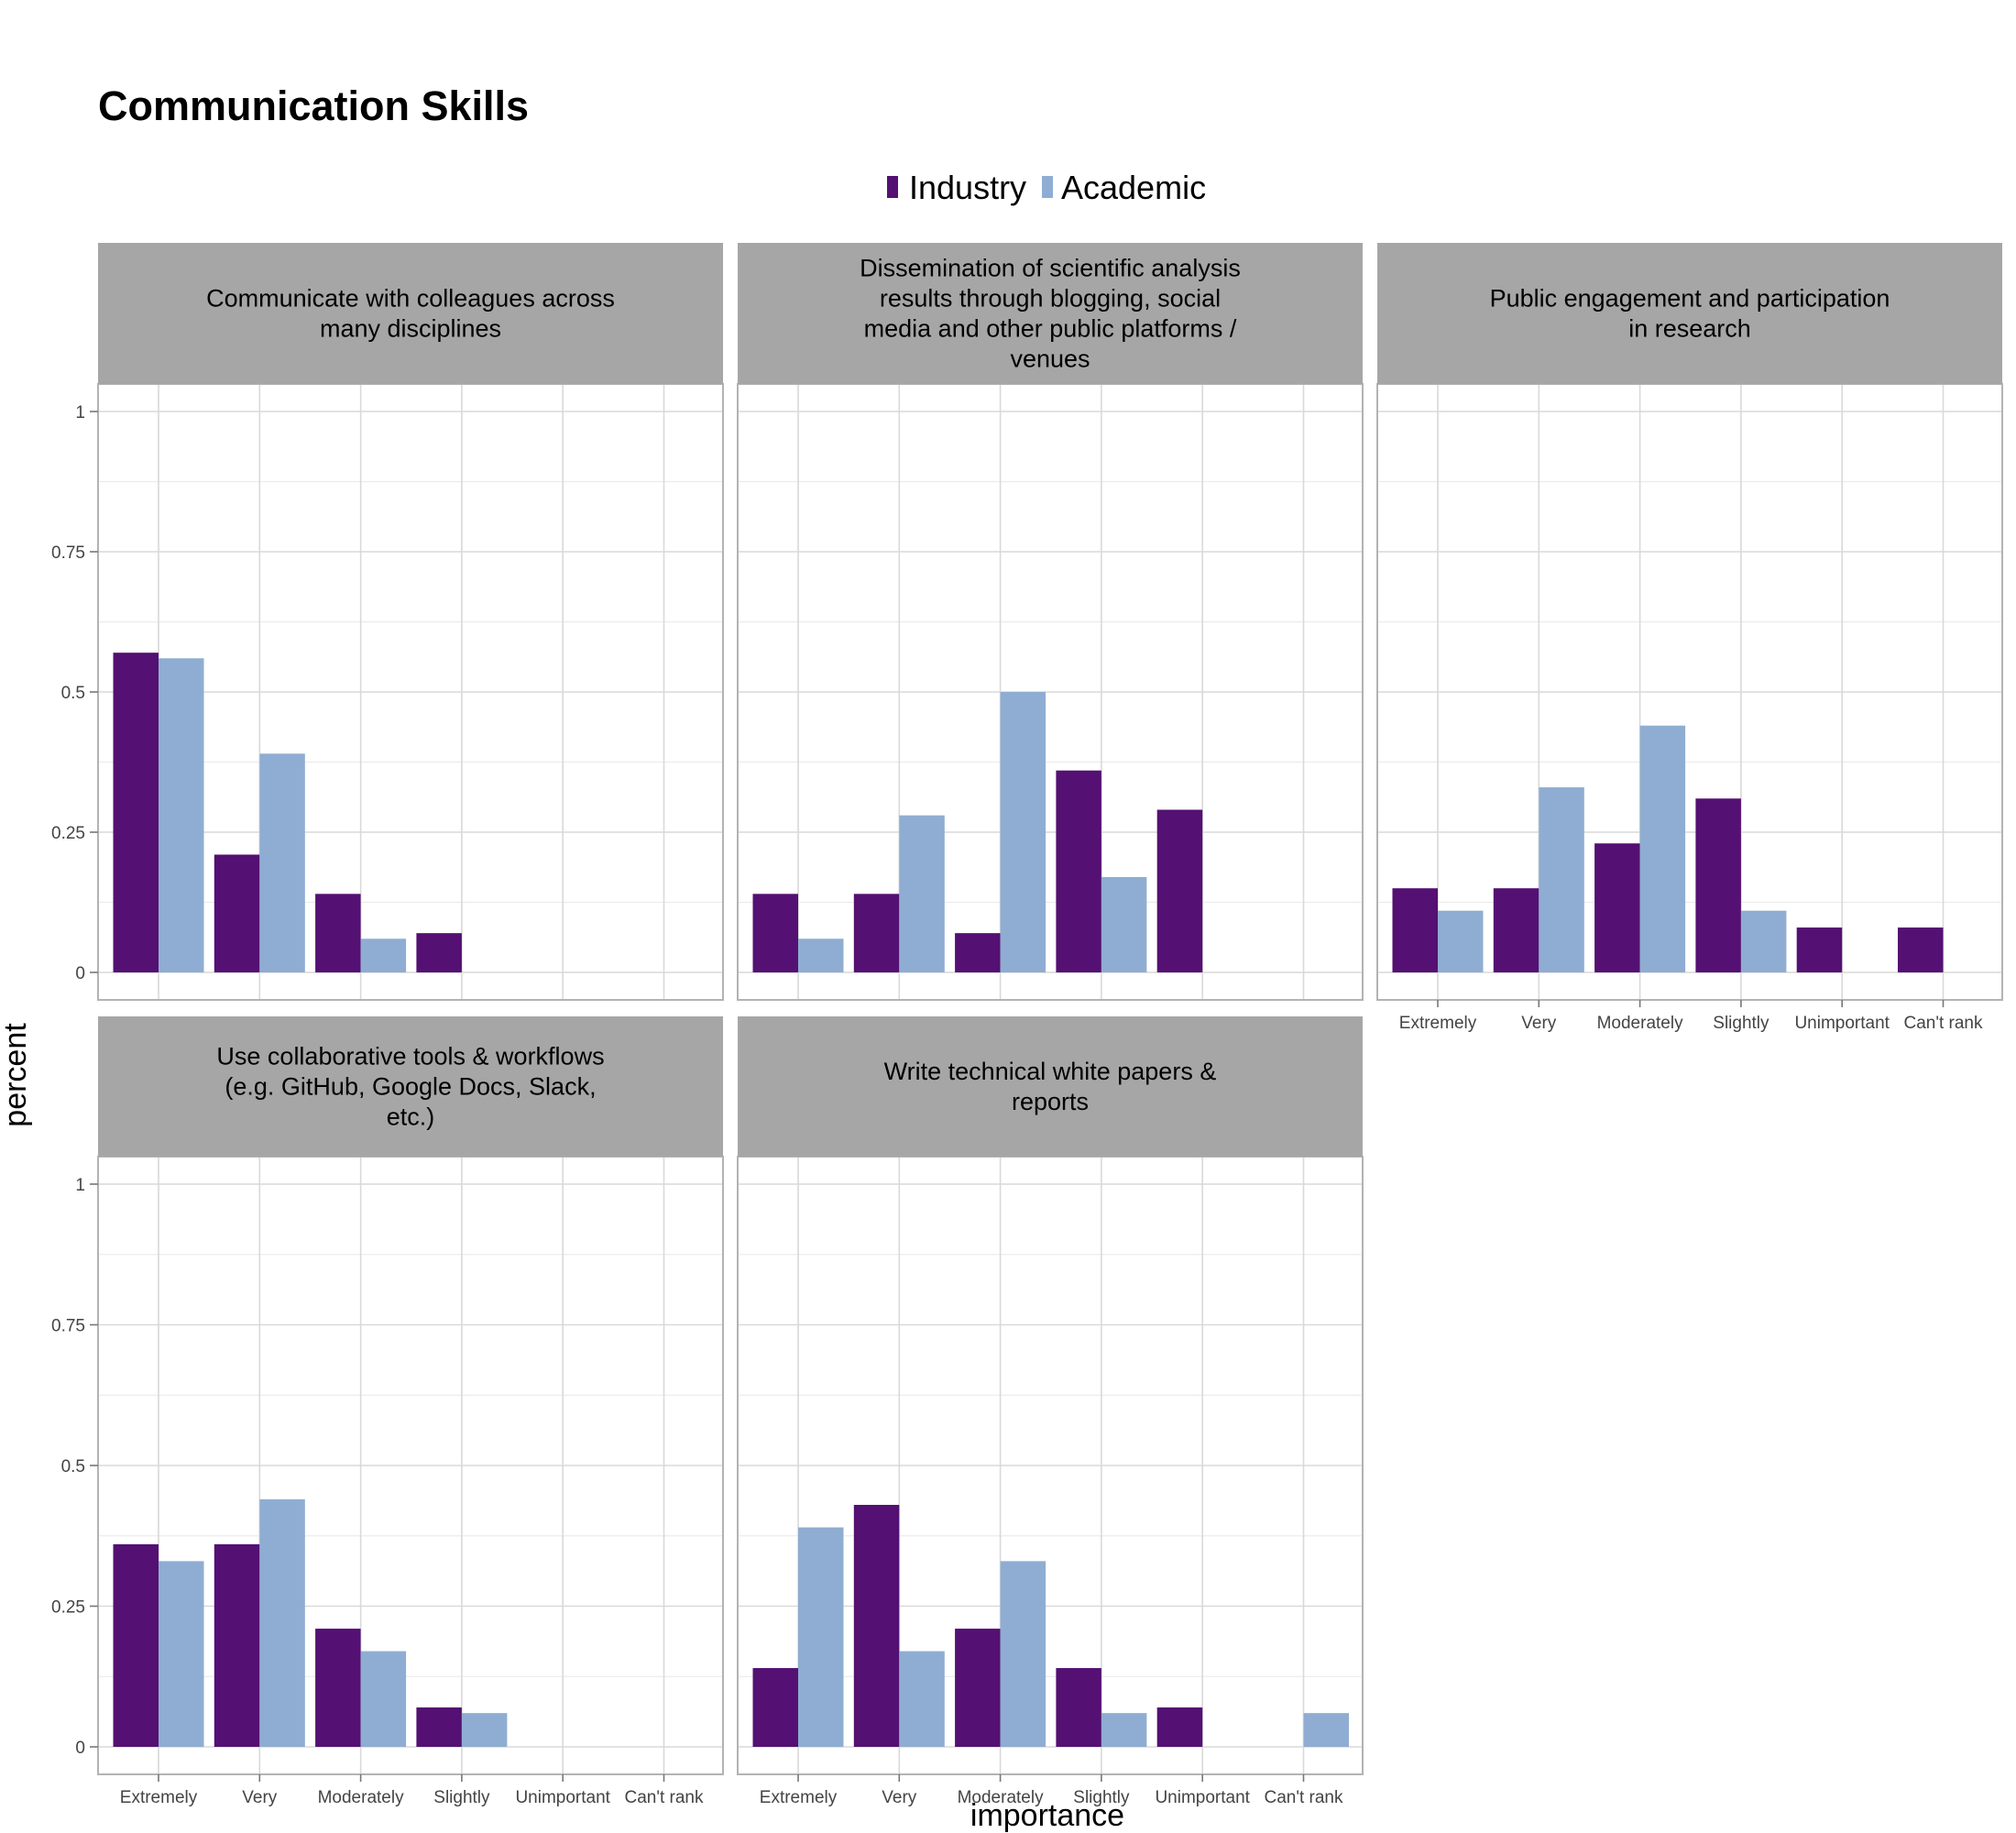 The height and width of the screenshot is (1833, 2016). What do you see at coordinates (411, 1117) in the screenshot?
I see `strip-label-line: etc.)` at bounding box center [411, 1117].